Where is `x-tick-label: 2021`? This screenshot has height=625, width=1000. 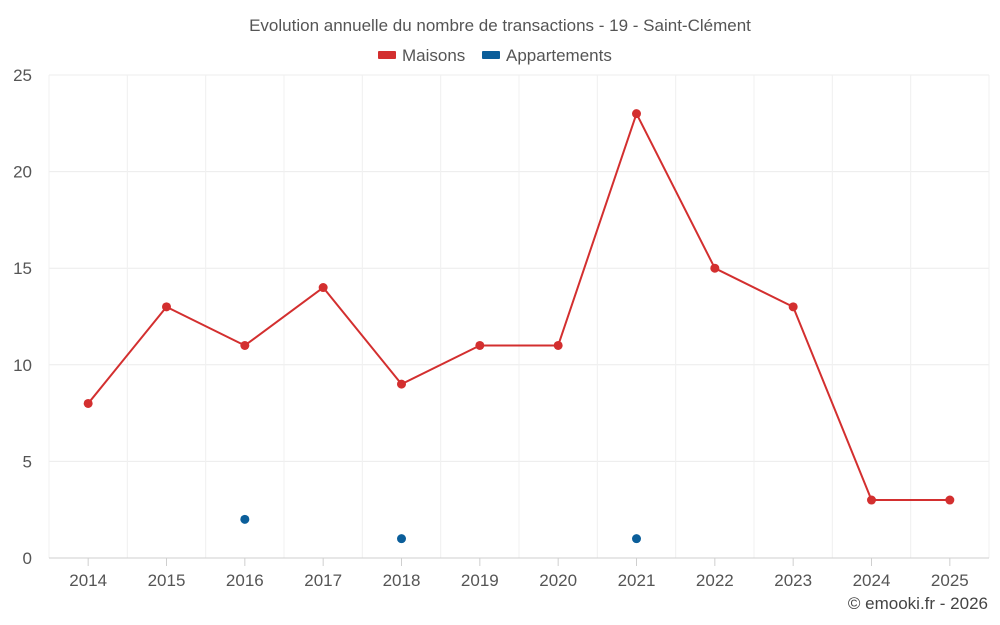 x-tick-label: 2021 is located at coordinates (637, 580).